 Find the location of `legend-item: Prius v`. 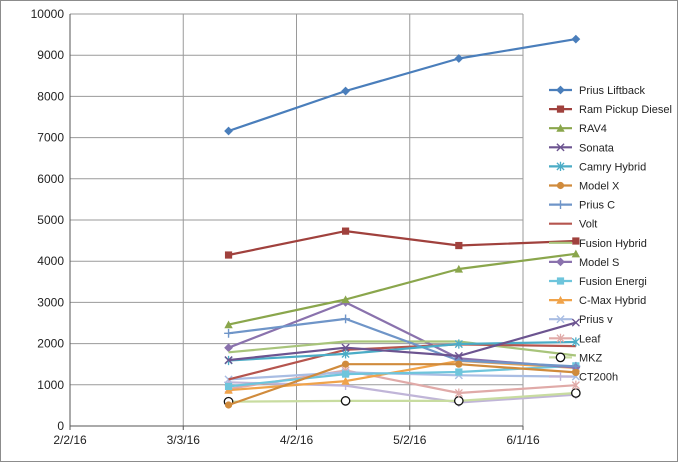

legend-item: Prius v is located at coordinates (581, 320).